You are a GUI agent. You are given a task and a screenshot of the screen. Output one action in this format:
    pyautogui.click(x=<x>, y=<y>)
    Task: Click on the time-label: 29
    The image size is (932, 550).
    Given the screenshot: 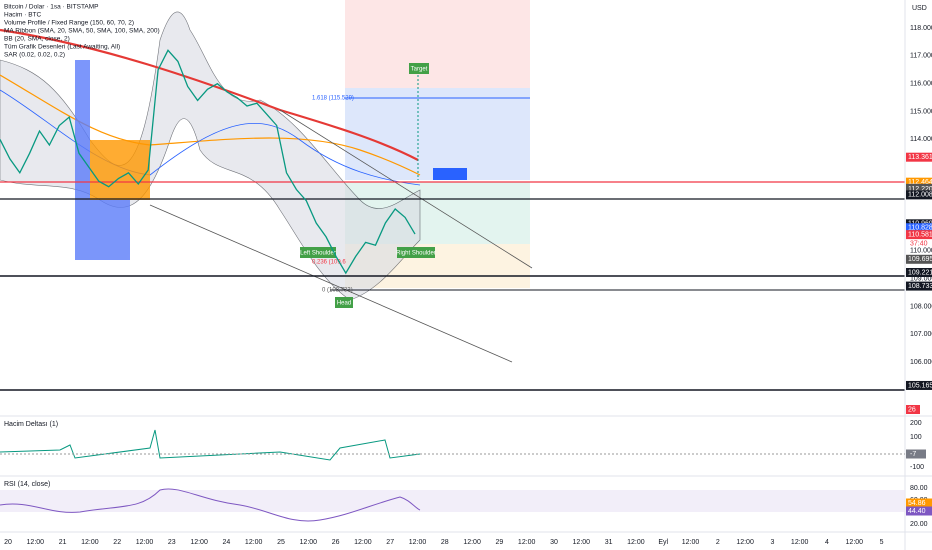 What is the action you would take?
    pyautogui.click(x=500, y=542)
    